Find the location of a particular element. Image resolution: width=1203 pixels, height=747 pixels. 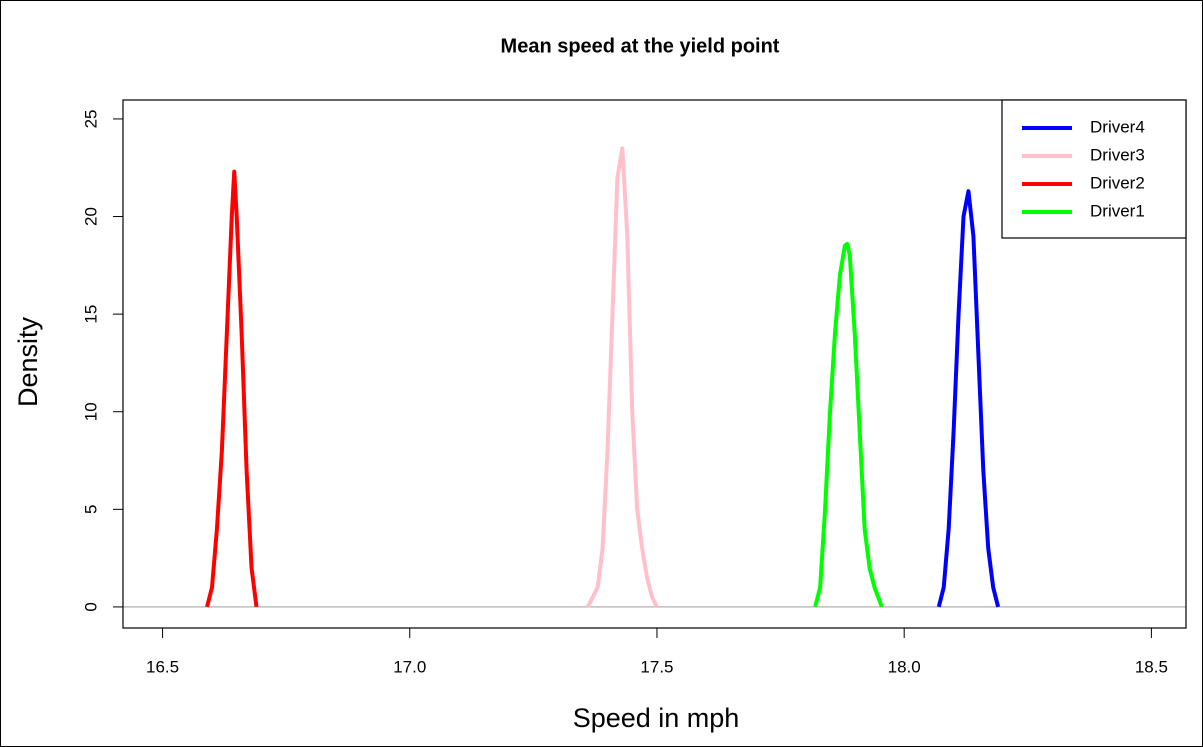

legend-label: Driver3 is located at coordinates (1117, 154).